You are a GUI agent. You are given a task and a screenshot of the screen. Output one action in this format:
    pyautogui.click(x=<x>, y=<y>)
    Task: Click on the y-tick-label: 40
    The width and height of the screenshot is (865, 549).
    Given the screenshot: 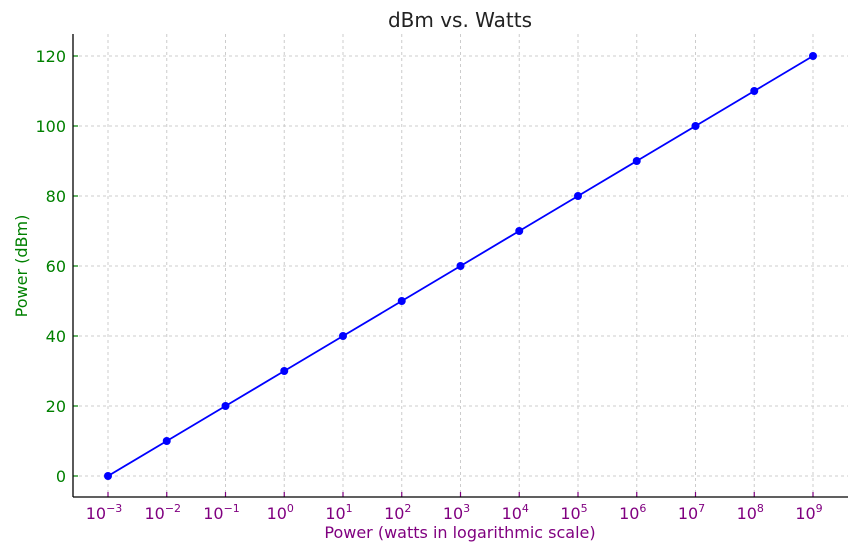 What is the action you would take?
    pyautogui.click(x=56, y=336)
    